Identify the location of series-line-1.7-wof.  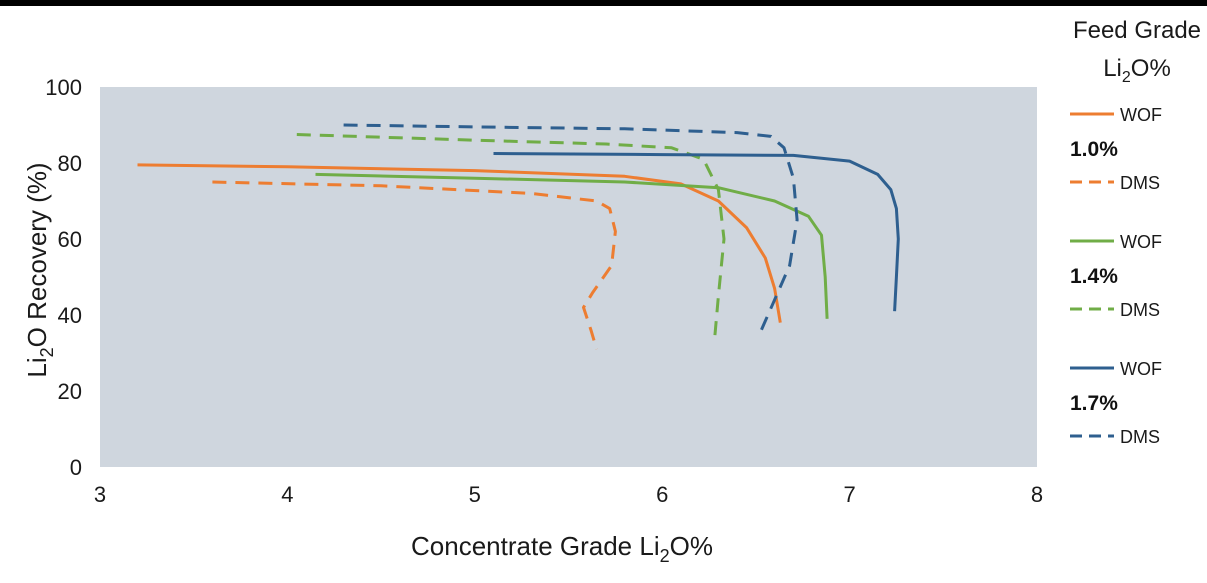
(696, 232).